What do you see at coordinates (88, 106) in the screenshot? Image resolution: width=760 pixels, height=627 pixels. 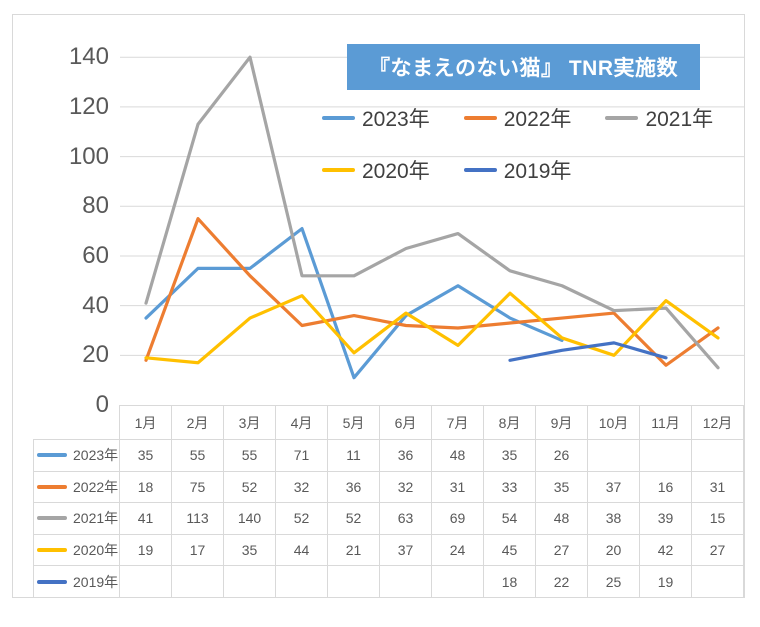 I see `y-axis-tick-label: 120` at bounding box center [88, 106].